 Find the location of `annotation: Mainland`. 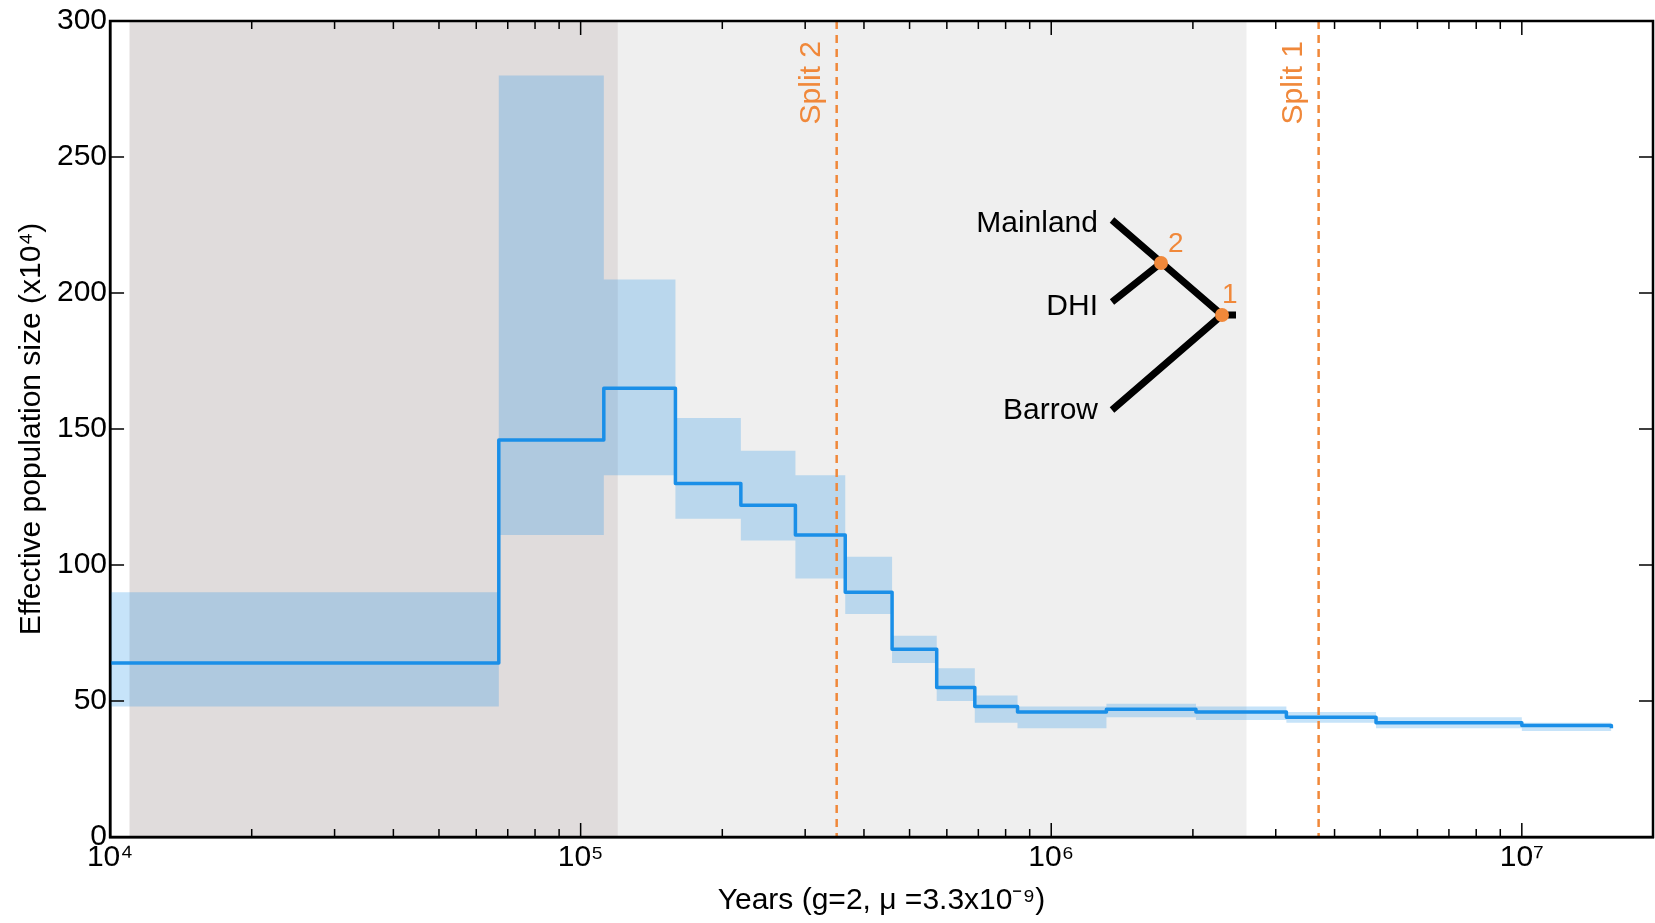

annotation: Mainland is located at coordinates (1037, 221).